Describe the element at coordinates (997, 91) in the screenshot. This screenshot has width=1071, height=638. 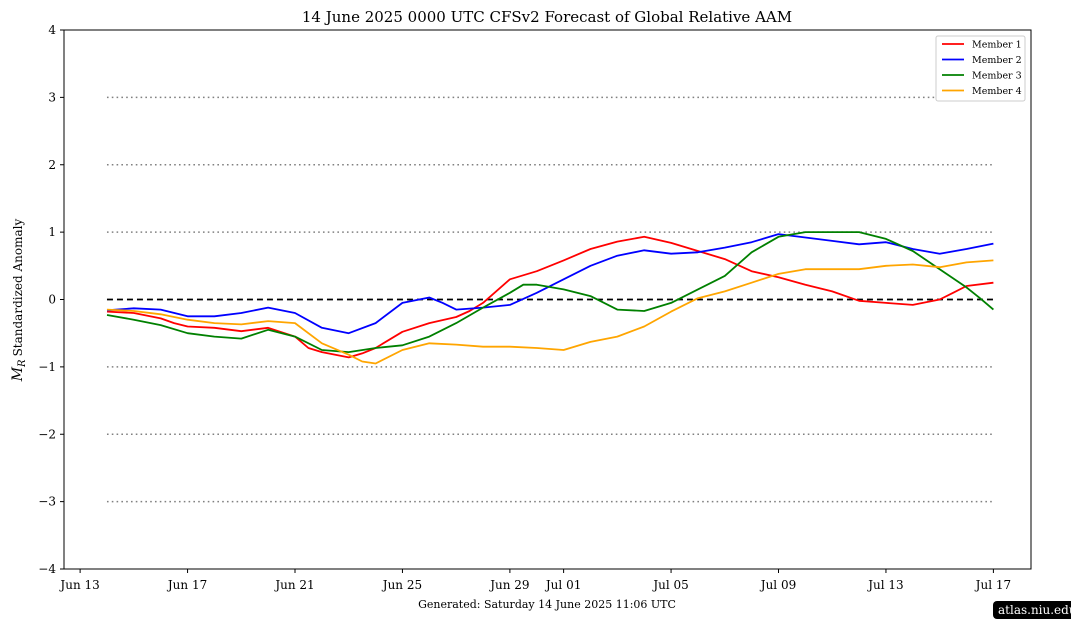
I see `legend-label-4: Member 4` at that location.